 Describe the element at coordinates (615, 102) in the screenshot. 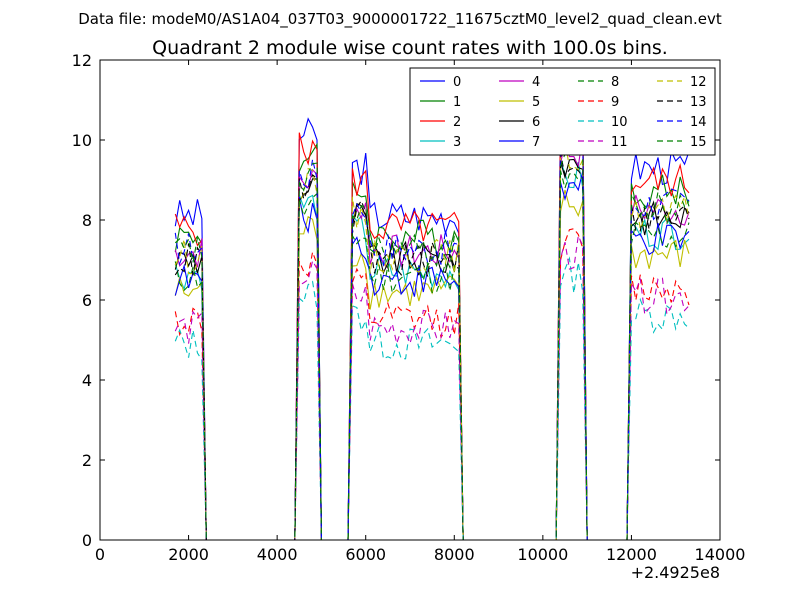

I see `legend-label-9: 9` at that location.